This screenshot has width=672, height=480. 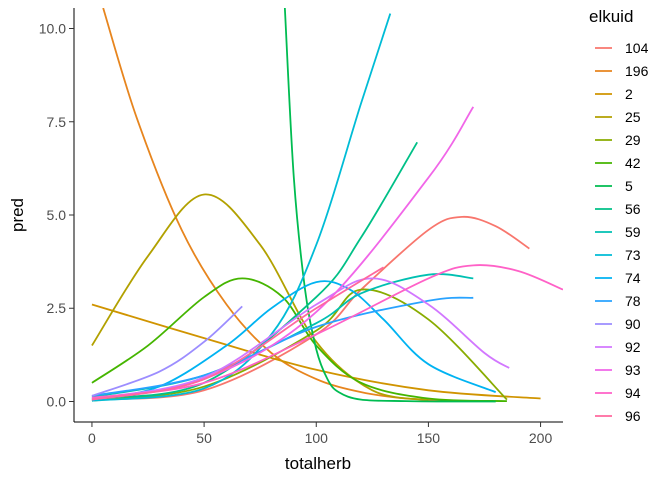 I want to click on legend-label-93: 93, so click(x=633, y=370).